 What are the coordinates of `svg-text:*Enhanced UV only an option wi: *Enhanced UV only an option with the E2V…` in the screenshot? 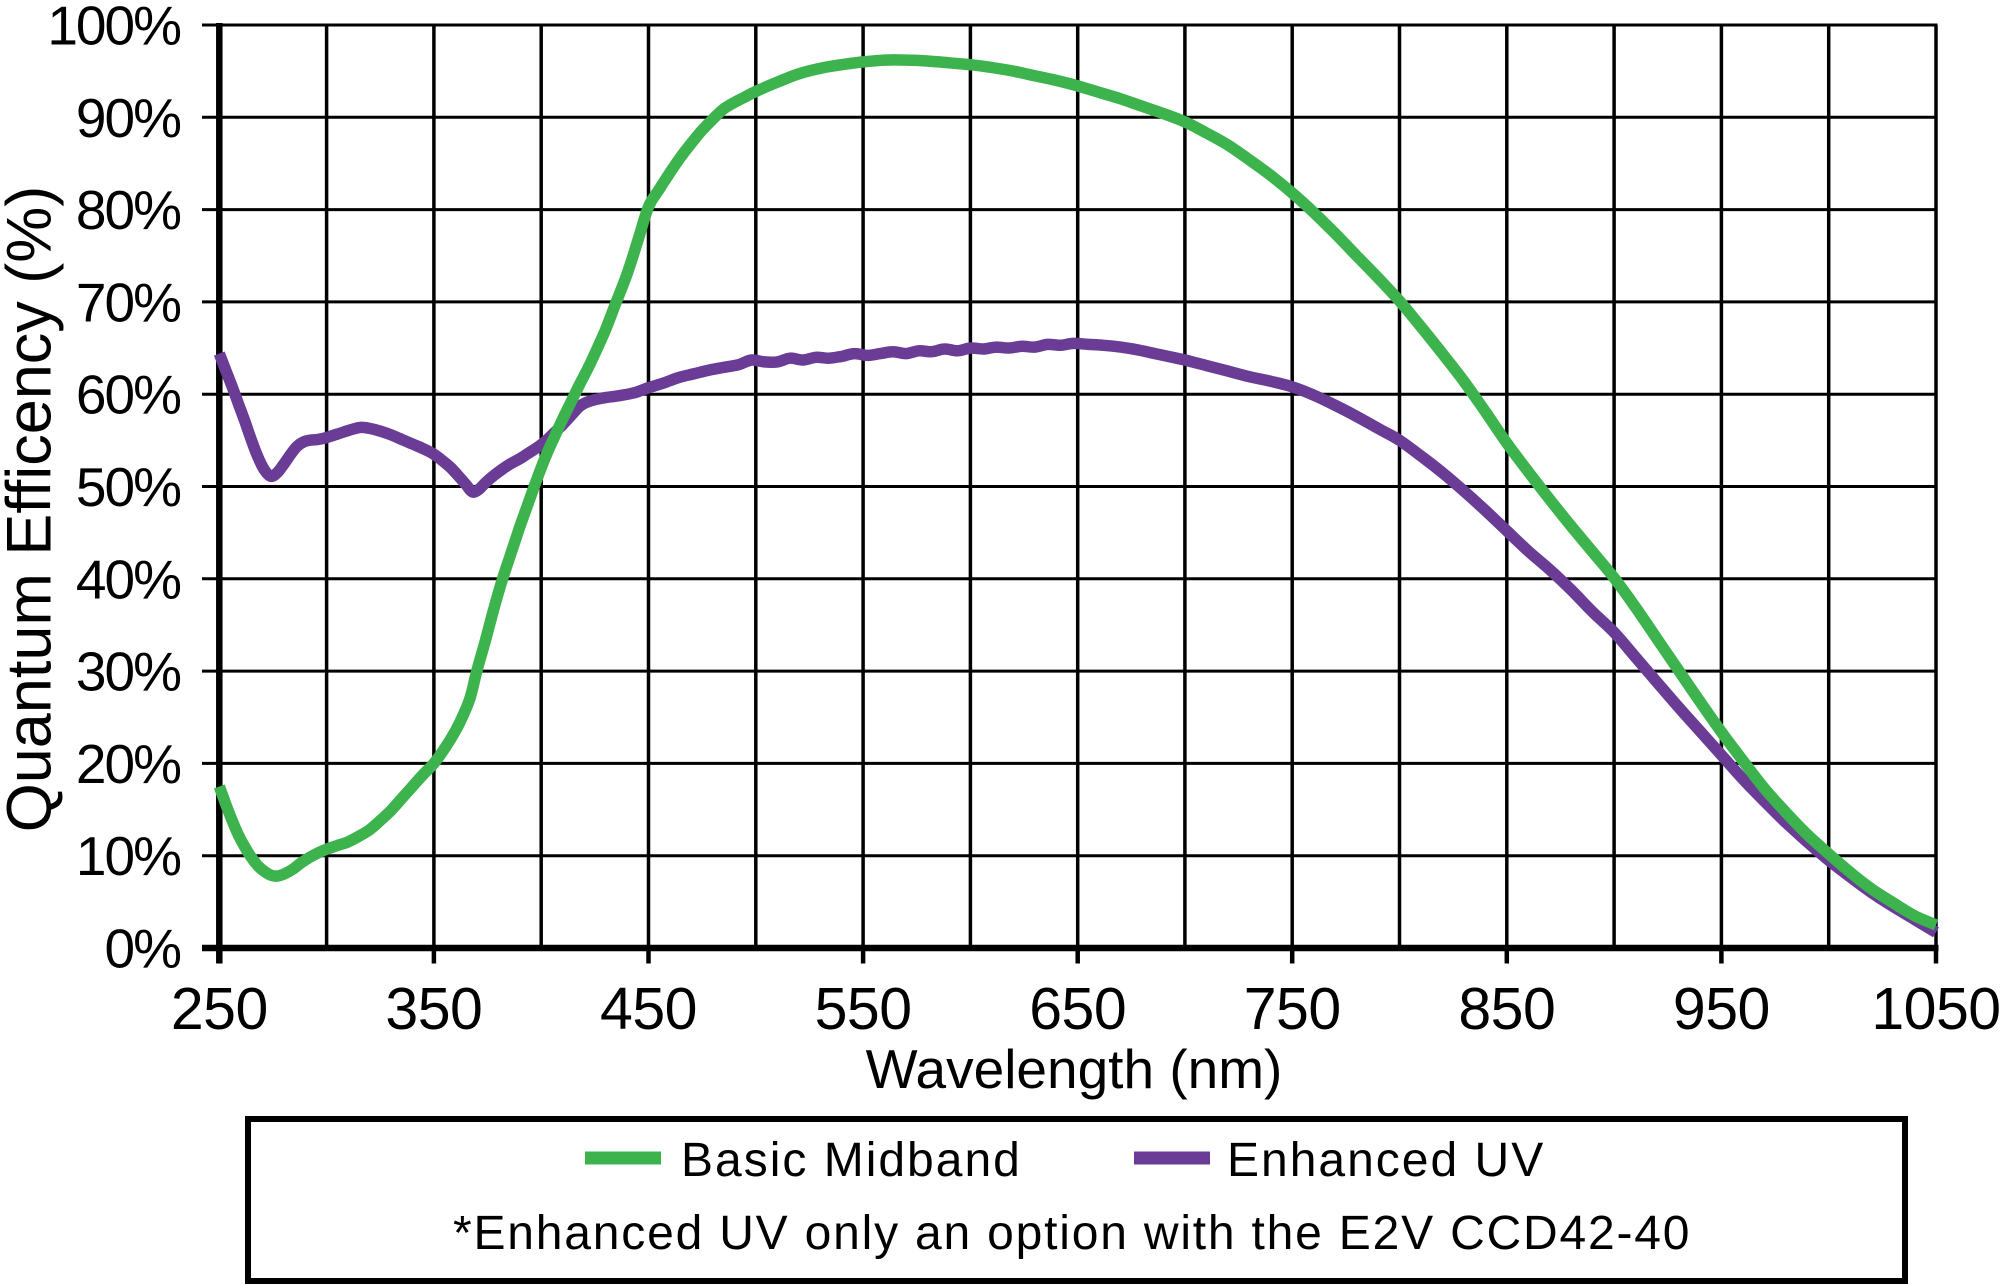 It's located at (1072, 1233).